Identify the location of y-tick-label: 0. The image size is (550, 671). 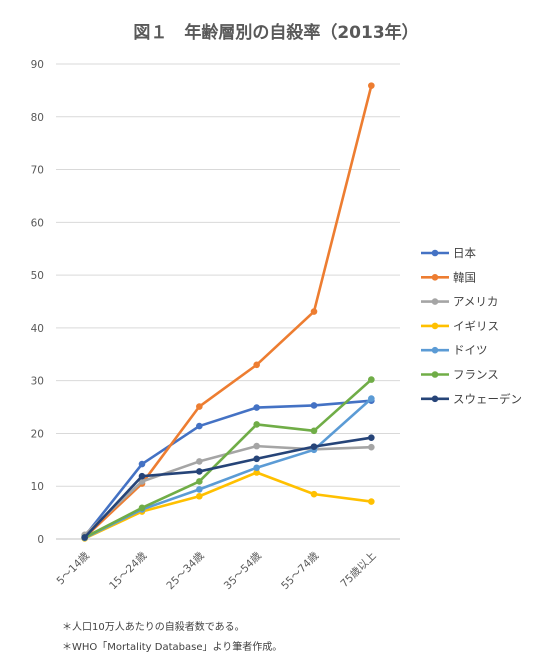
(40, 540).